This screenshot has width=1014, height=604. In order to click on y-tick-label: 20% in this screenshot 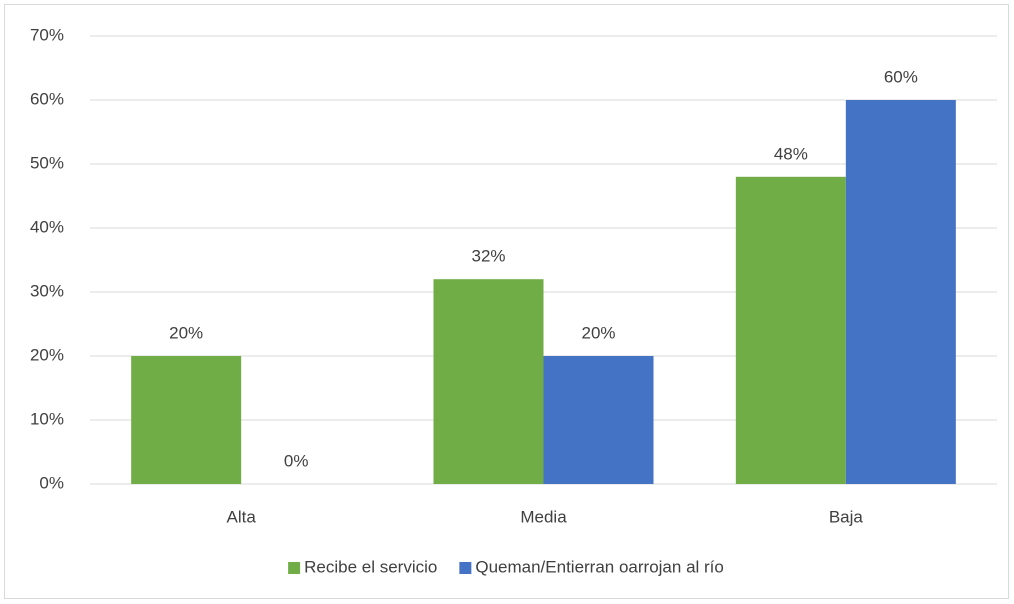, I will do `click(47, 354)`.